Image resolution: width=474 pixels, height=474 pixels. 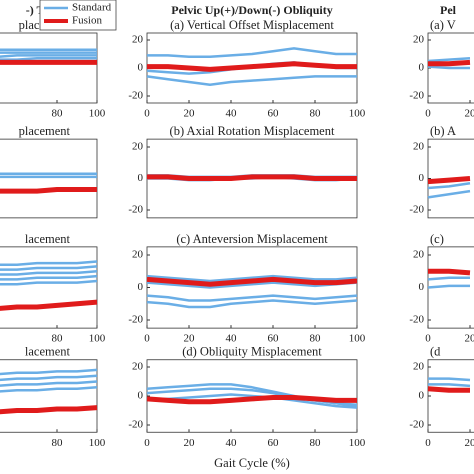 I want to click on panel: -20 0 20 (b) A, so click(x=441, y=171).